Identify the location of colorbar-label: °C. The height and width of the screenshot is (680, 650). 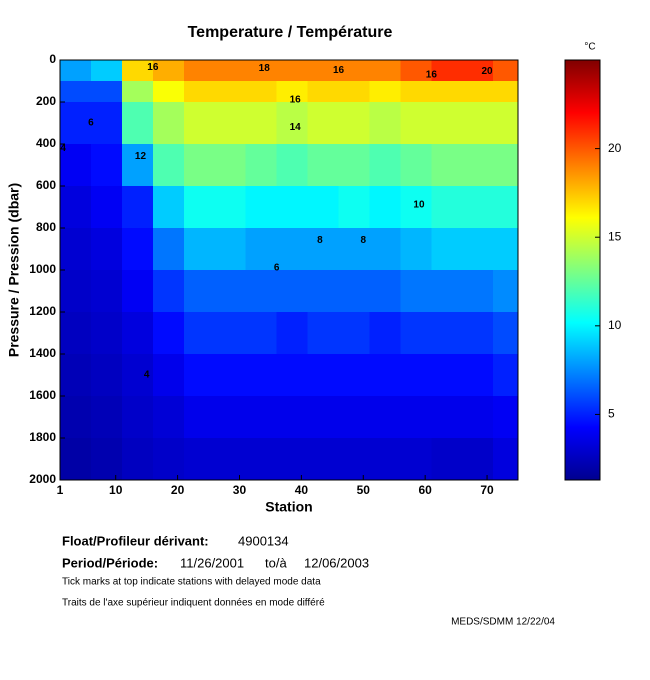
(589, 47).